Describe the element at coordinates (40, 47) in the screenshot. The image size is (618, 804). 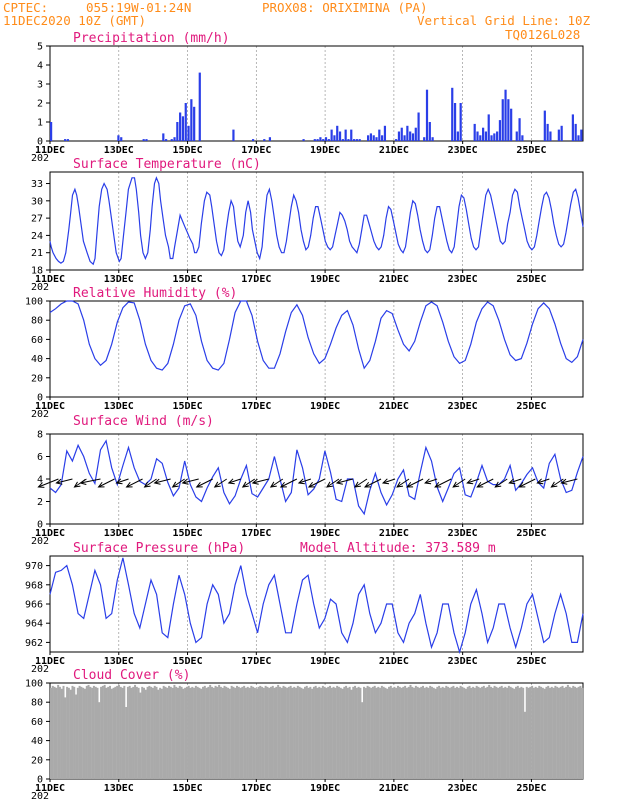
I see `y-tick-label: 5` at that location.